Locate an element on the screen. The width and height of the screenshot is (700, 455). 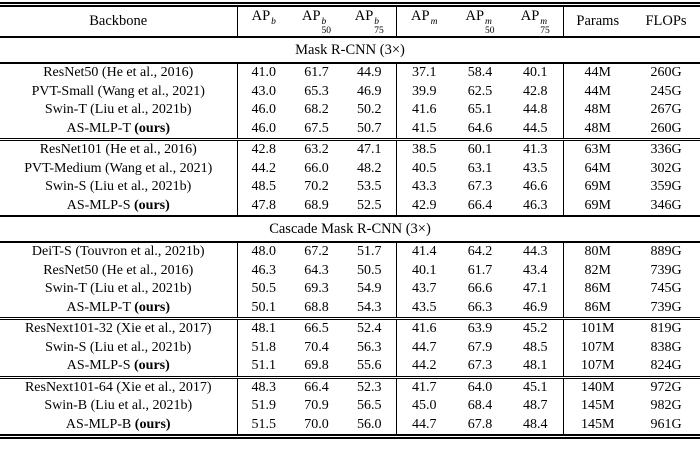
cell-flops: 838G is located at coordinates (666, 347).